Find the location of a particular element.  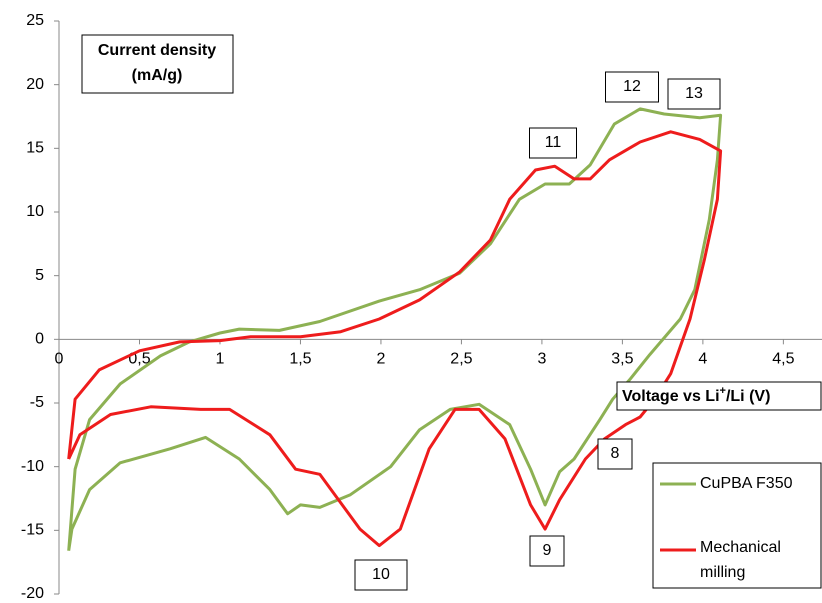

y-tick-label: -10 is located at coordinates (32, 466).